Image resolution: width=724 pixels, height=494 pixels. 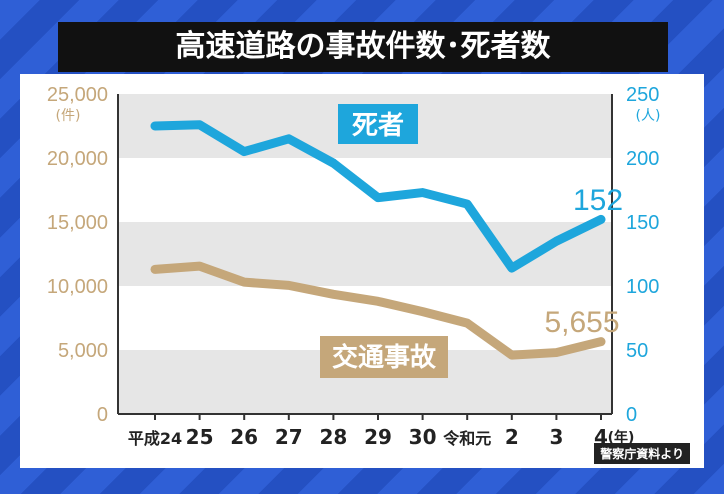 I want to click on deaths-series-label: 死者, so click(x=378, y=126).